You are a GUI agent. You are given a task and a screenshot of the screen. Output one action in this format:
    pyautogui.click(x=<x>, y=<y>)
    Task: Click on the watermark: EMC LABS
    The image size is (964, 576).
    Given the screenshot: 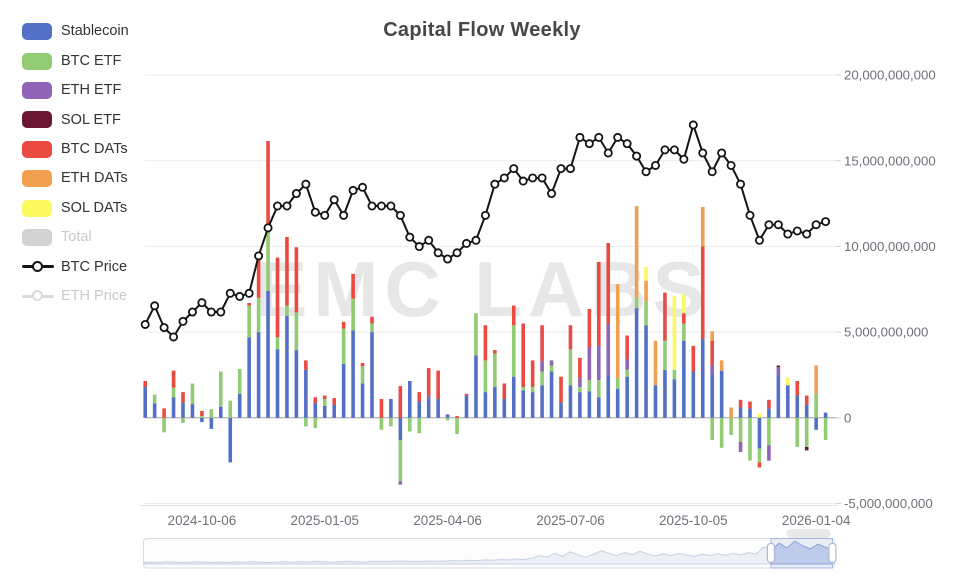 What is the action you would take?
    pyautogui.click(x=482, y=289)
    